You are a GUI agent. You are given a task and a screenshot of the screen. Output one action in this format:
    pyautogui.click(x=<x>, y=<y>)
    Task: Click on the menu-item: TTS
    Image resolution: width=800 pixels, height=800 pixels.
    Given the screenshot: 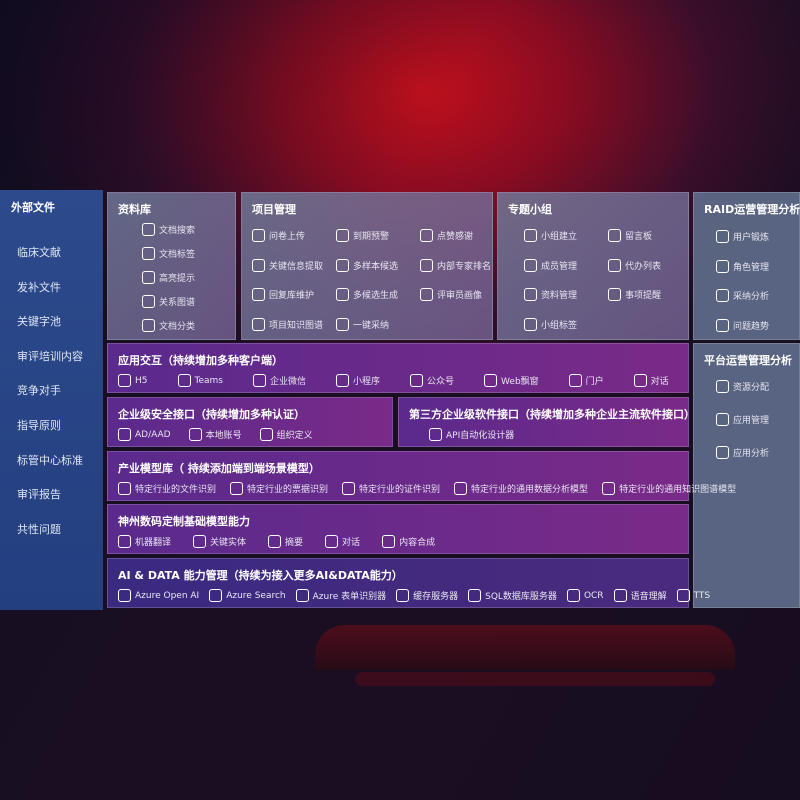 What is the action you would take?
    pyautogui.click(x=693, y=595)
    